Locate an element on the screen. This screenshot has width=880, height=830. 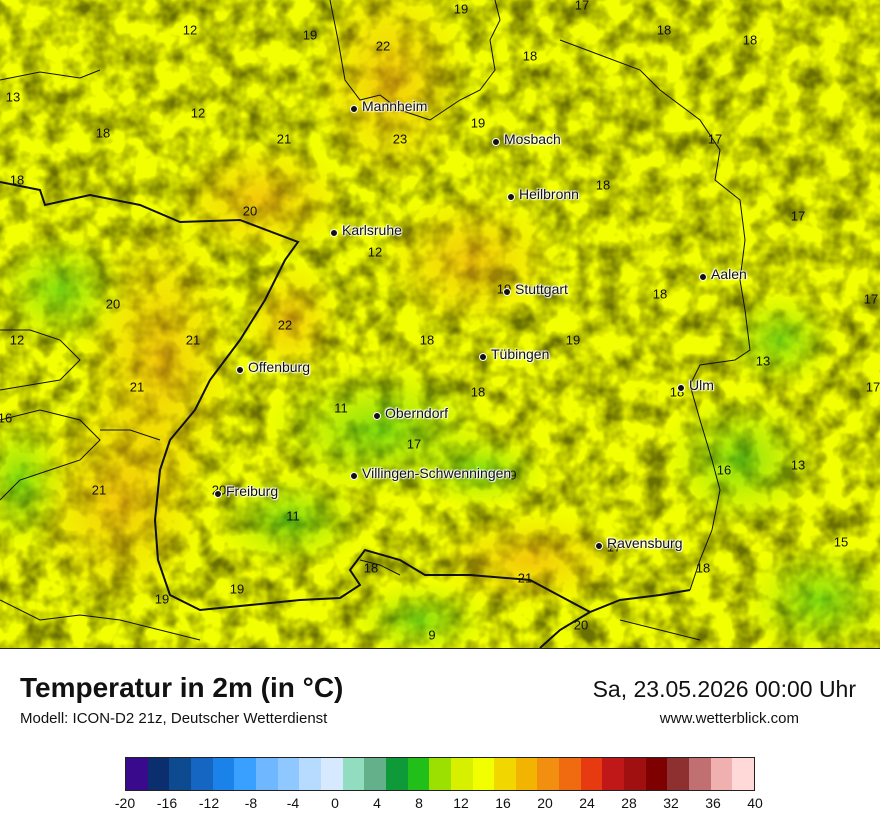
legend-tick-label: 40 is located at coordinates (755, 803).